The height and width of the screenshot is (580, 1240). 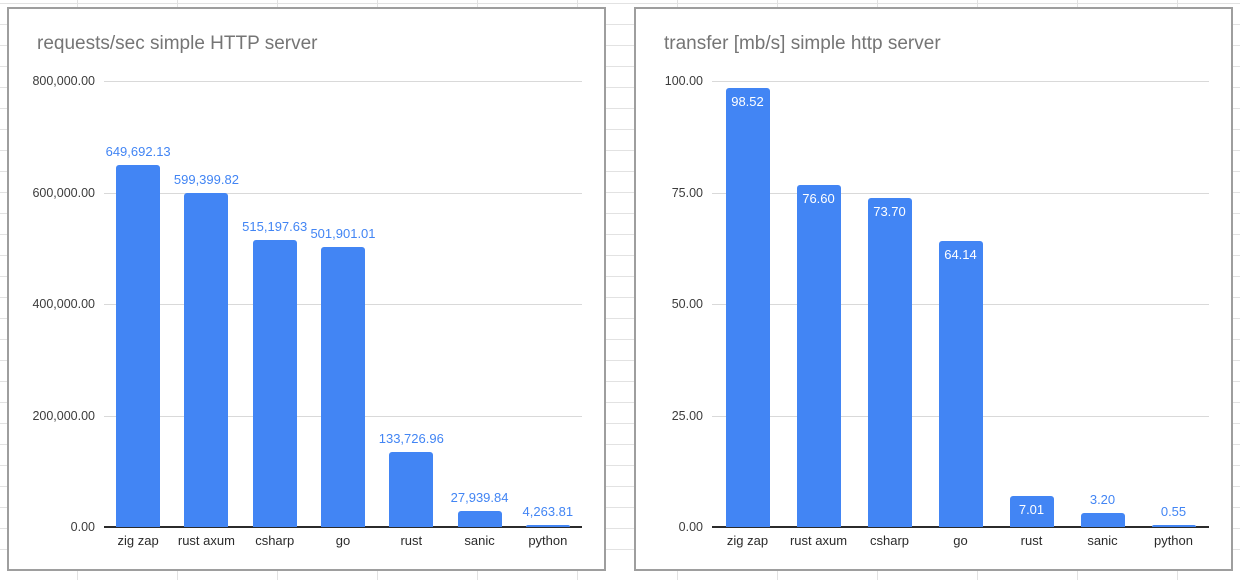 I want to click on y-axis-tick-label: 800,000.00, so click(x=63, y=81).